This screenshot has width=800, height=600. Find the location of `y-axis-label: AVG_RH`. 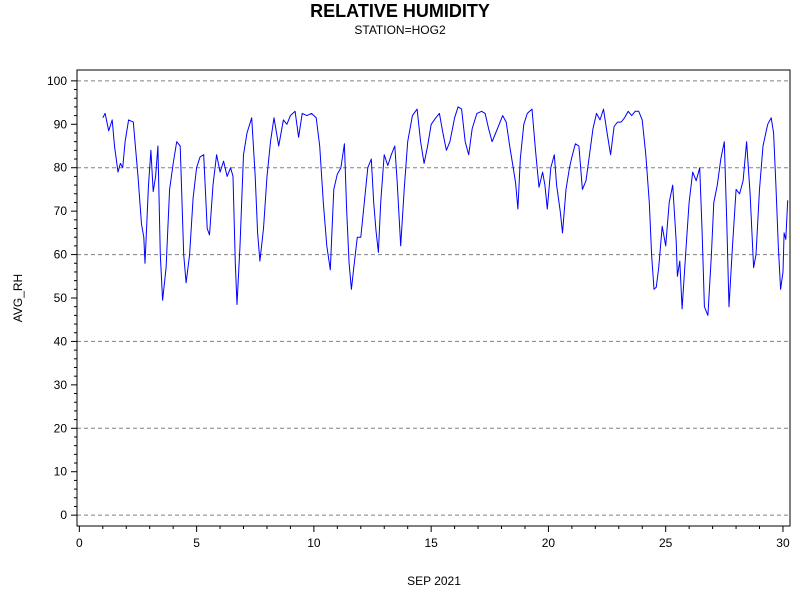

y-axis-label: AVG_RH is located at coordinates (18, 298).